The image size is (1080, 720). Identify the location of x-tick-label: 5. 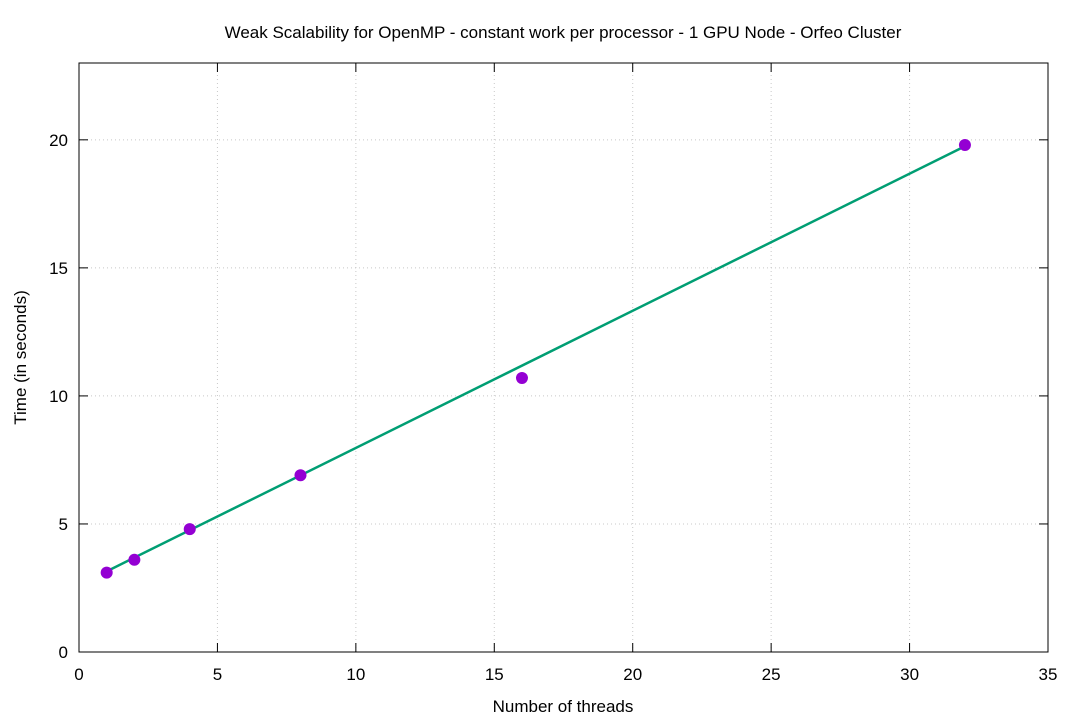
(217, 674).